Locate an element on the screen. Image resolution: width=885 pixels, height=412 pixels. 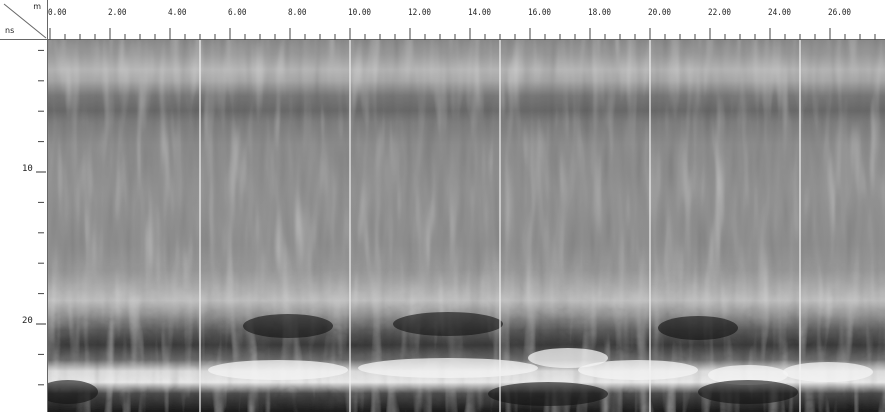
axis-corner: m ns is located at coordinates (24, 20).